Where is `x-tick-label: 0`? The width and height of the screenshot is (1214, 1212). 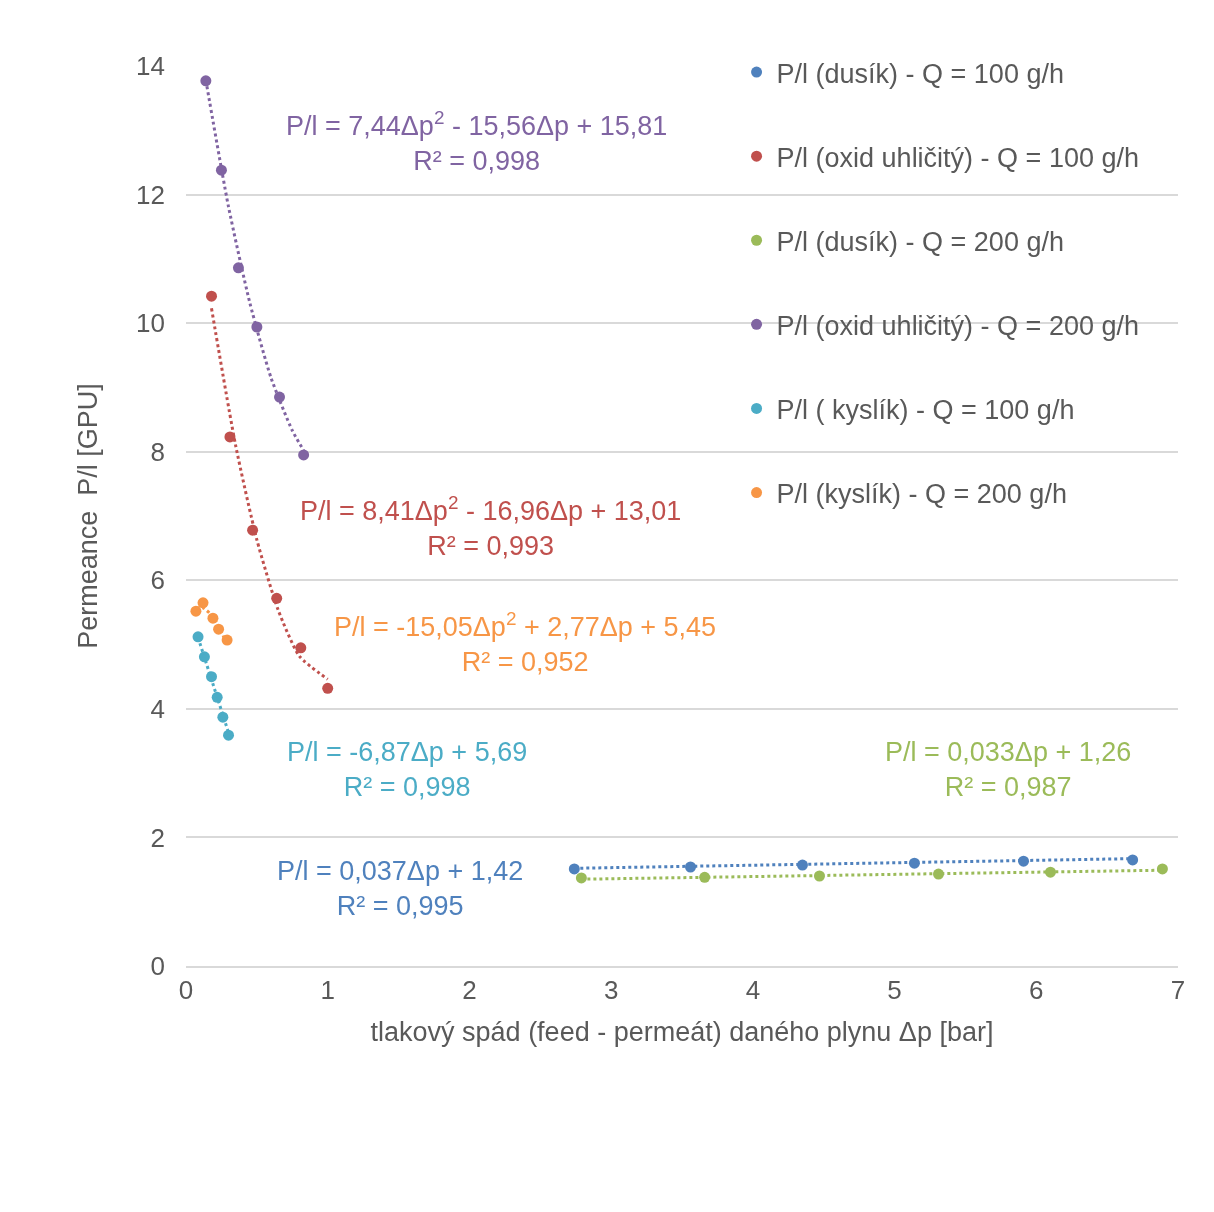 x-tick-label: 0 is located at coordinates (186, 990).